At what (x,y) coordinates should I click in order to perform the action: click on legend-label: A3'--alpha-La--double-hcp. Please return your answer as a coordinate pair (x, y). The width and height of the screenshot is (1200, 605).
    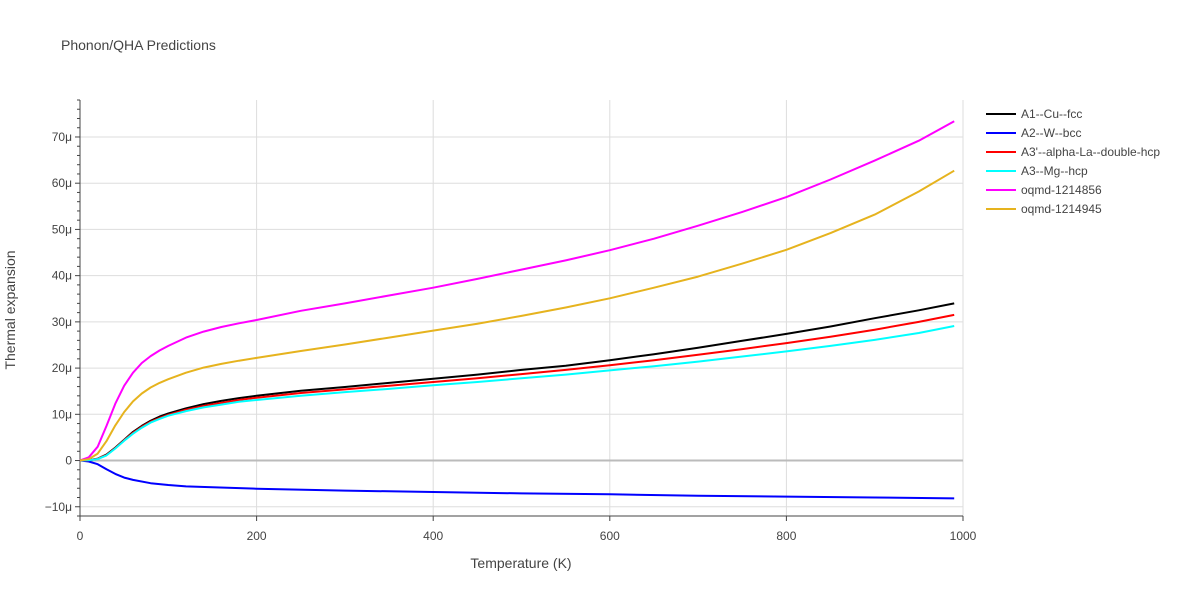
    Looking at the image, I should click on (1090, 152).